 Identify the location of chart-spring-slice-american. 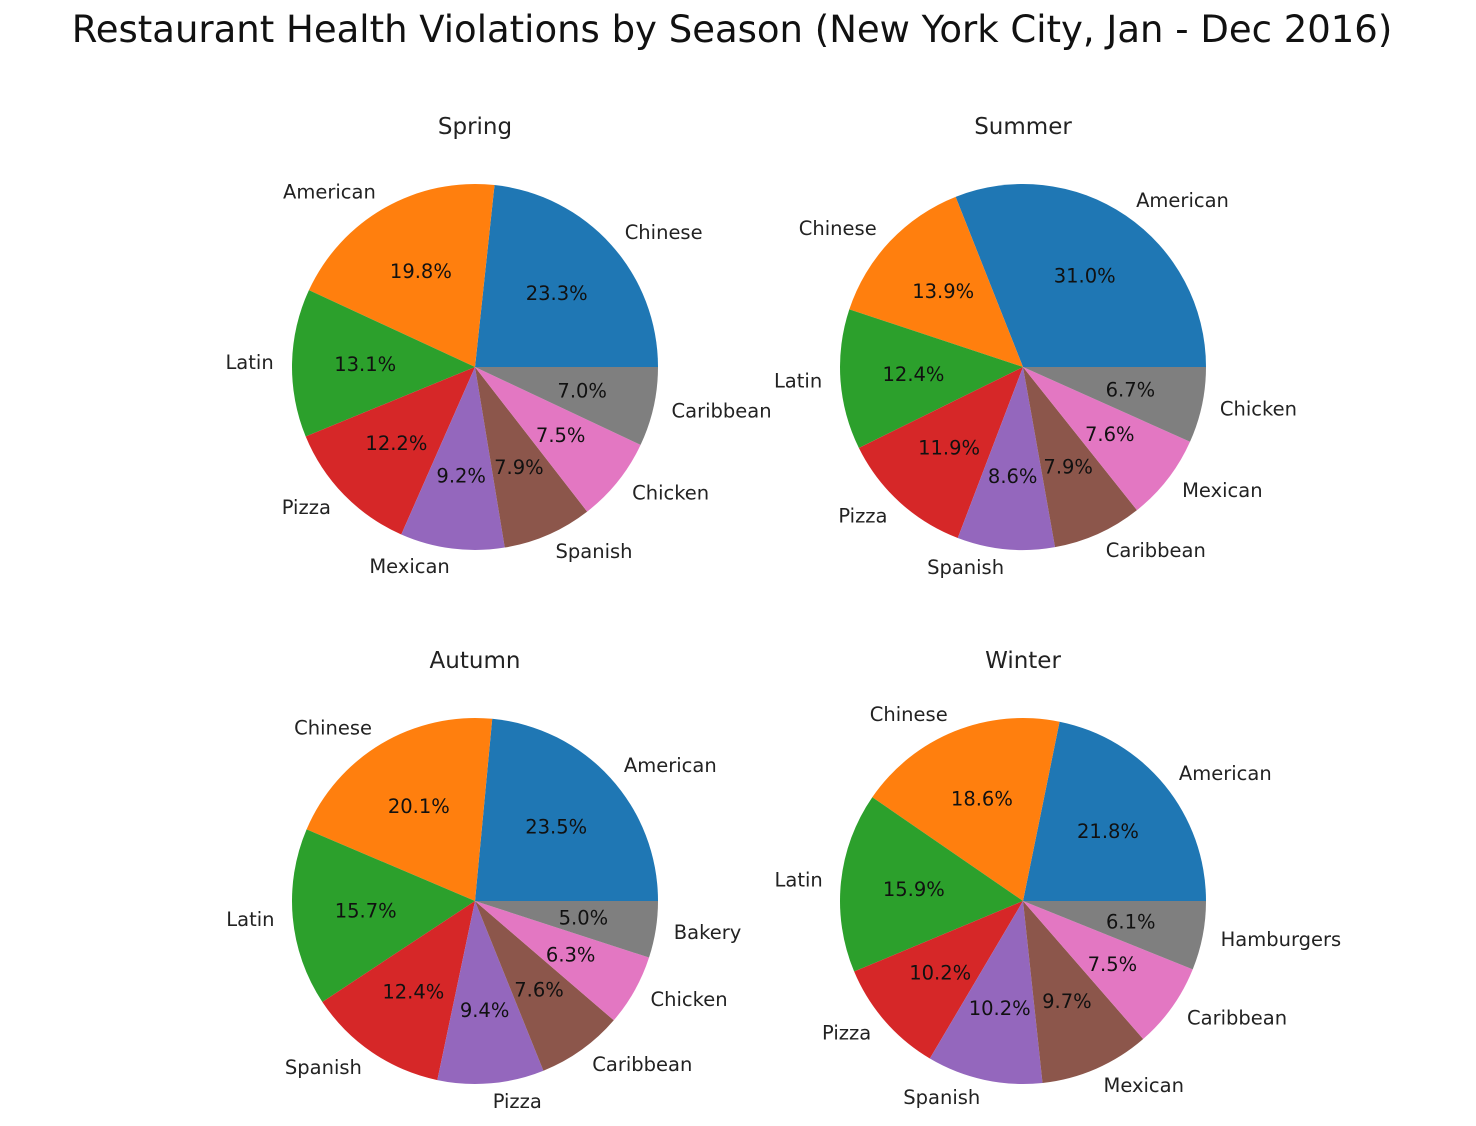
(401, 275).